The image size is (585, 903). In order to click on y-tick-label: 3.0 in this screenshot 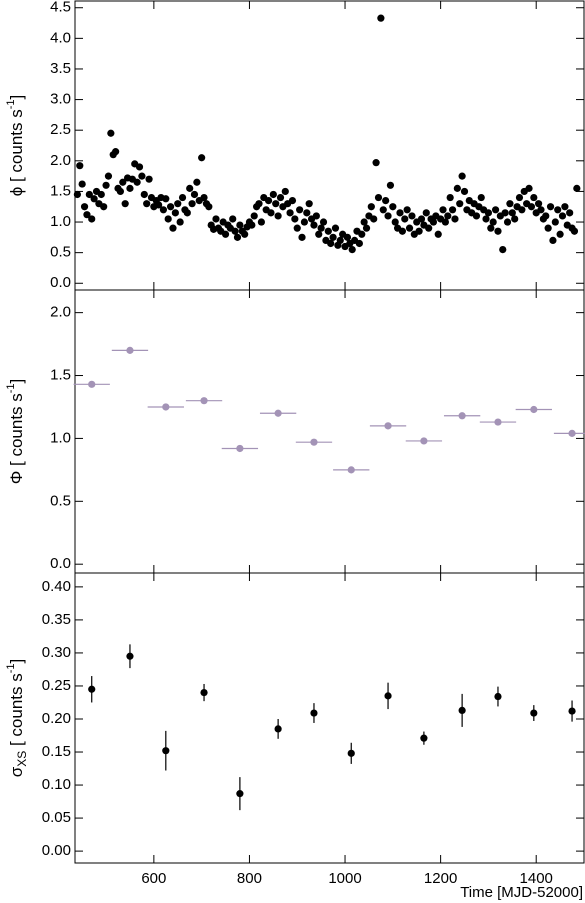, I will do `click(60, 99)`.